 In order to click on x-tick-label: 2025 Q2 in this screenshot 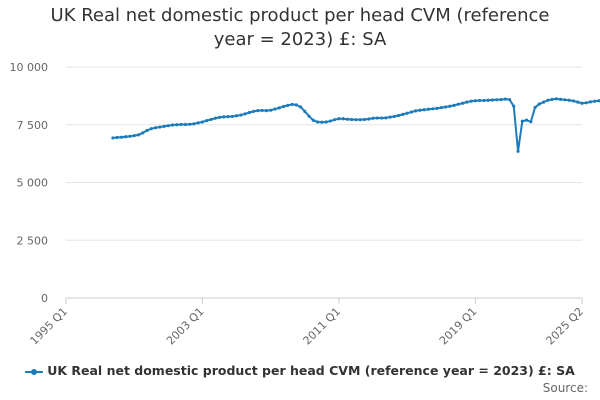, I will do `click(565, 326)`.